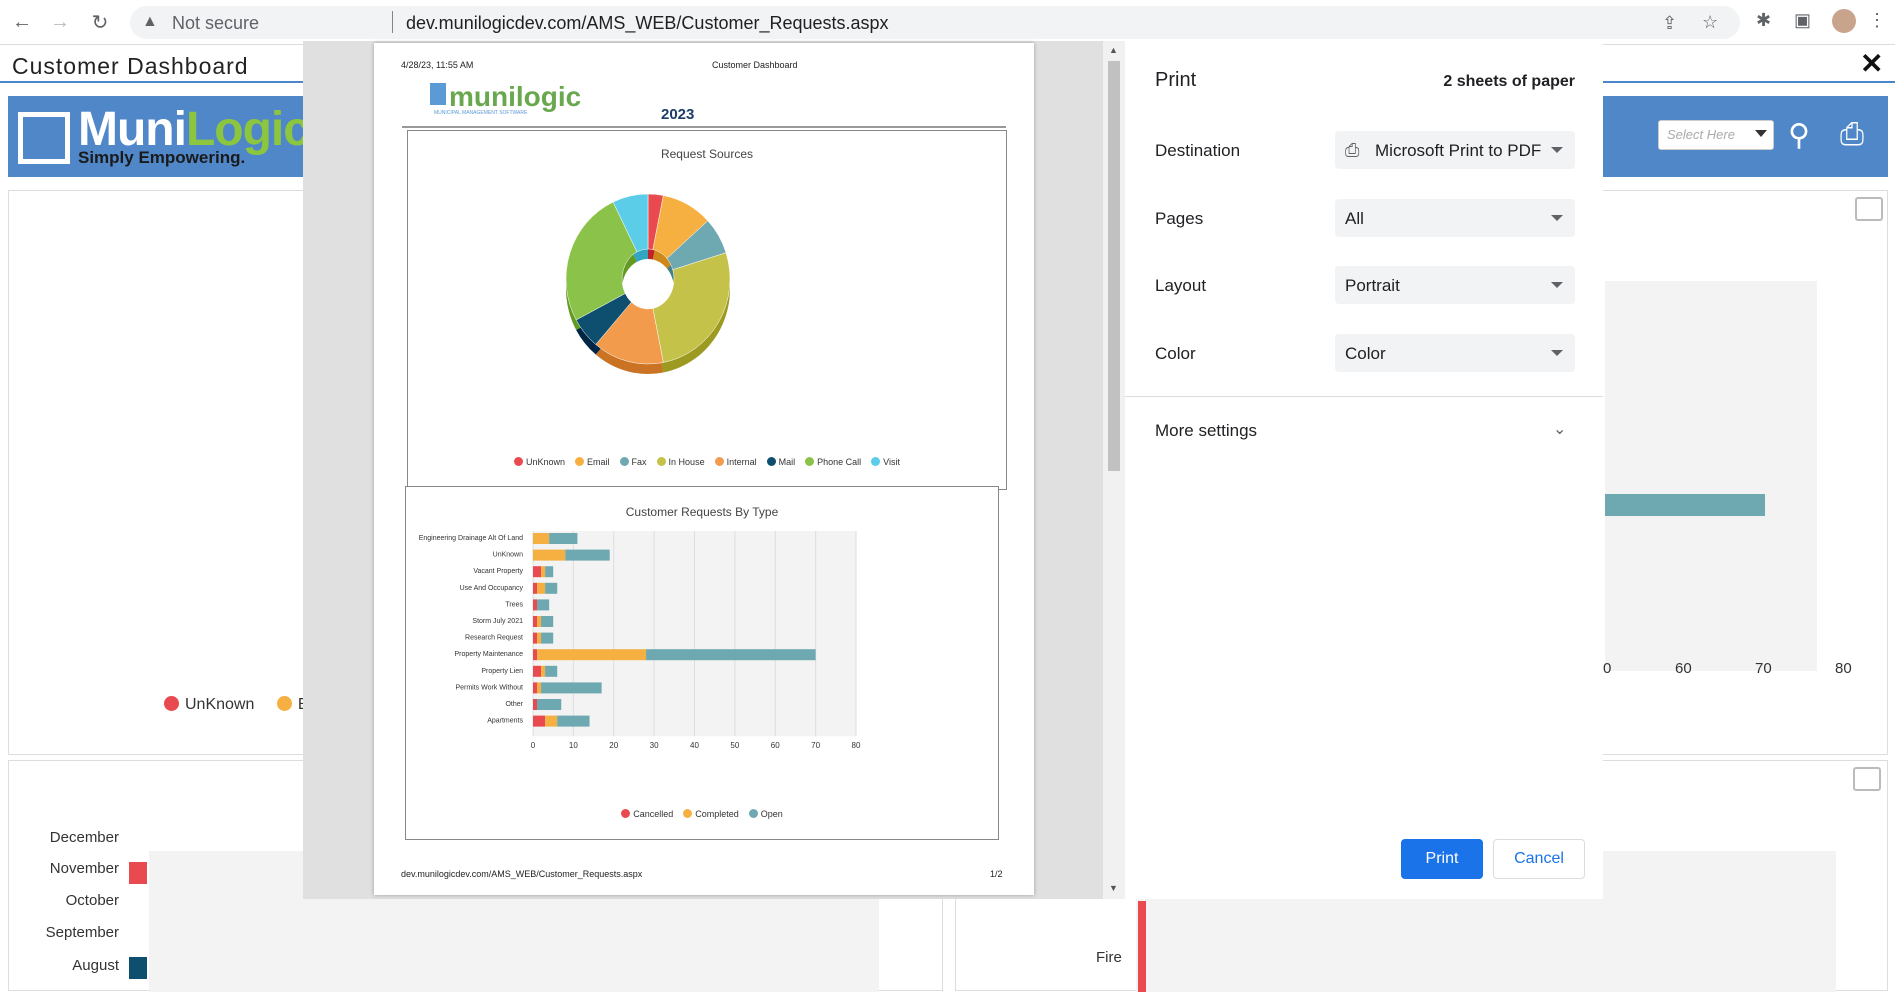 Image resolution: width=1895 pixels, height=992 pixels. I want to click on pages-select: All, so click(1455, 218).